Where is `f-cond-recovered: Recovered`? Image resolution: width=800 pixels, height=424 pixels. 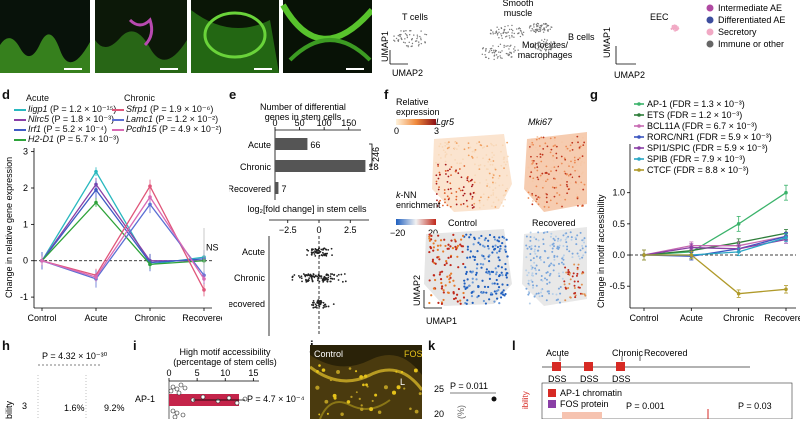 f-cond-recovered: Recovered is located at coordinates (554, 223).